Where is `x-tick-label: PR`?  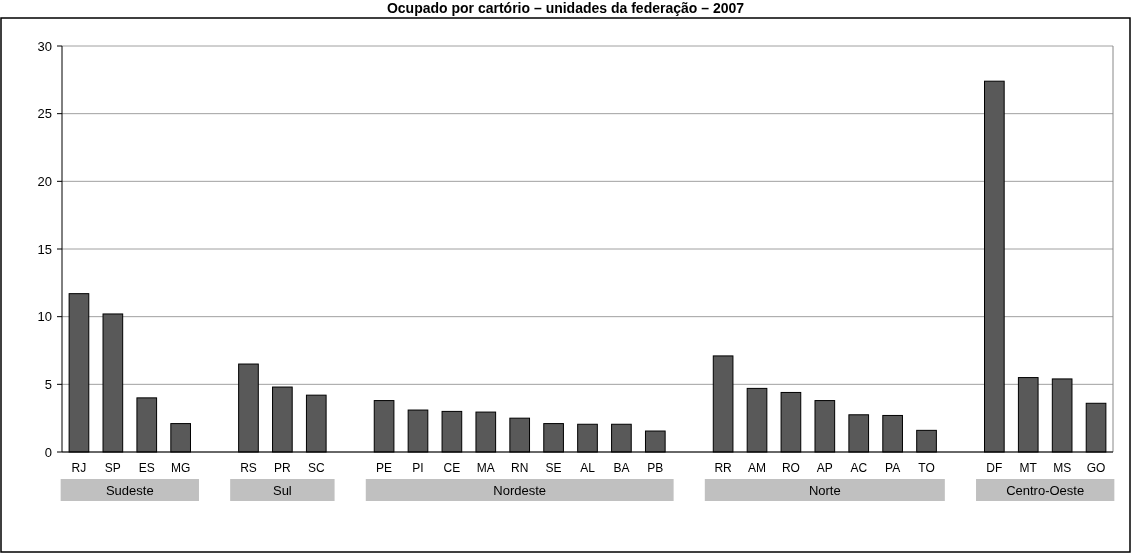 x-tick-label: PR is located at coordinates (283, 468).